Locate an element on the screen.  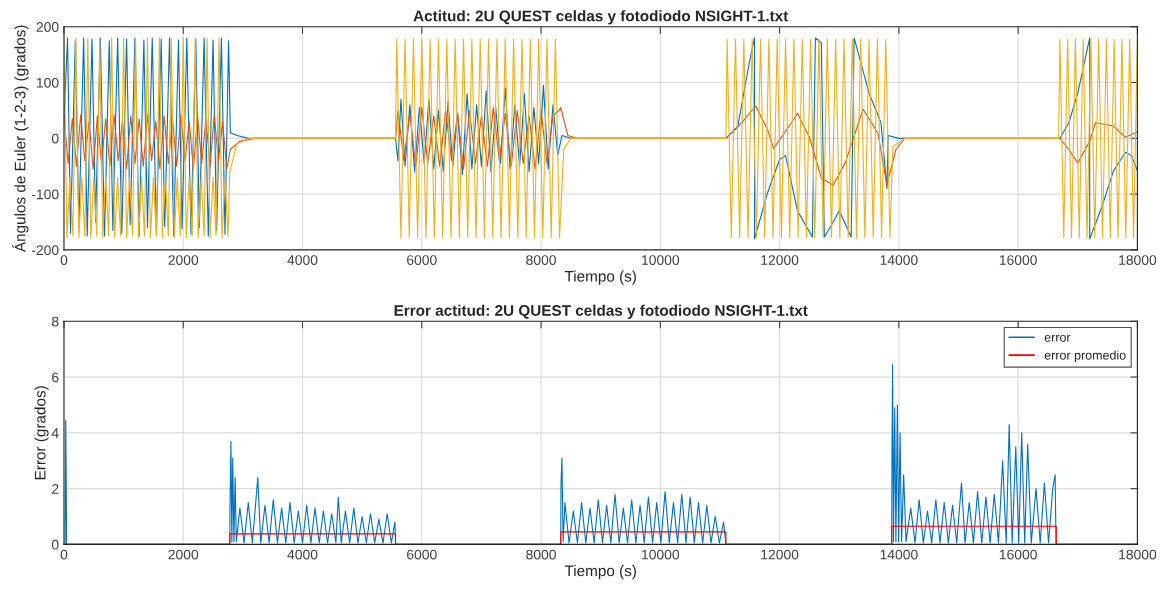
legend-label: error promedio is located at coordinates (1085, 356).